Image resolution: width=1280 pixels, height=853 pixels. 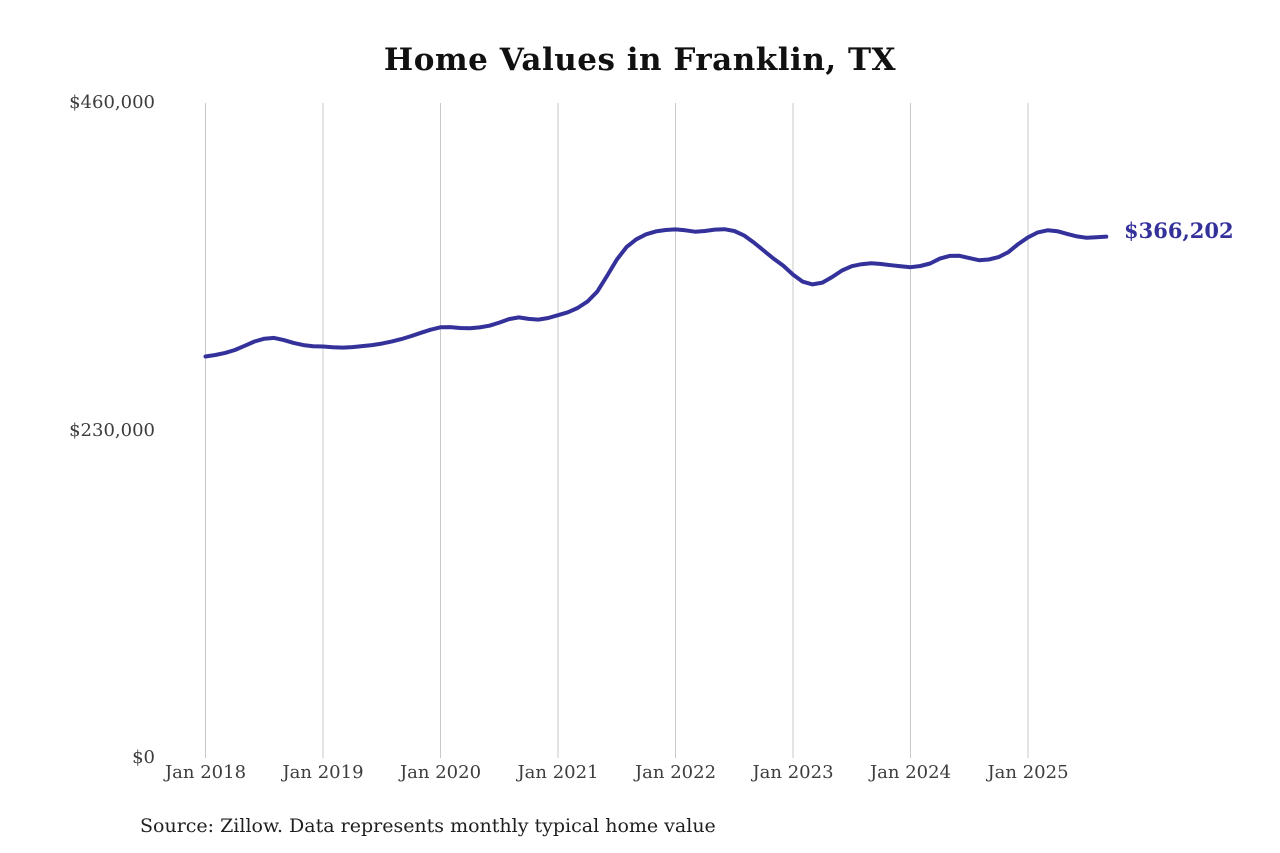 I want to click on latest-value-label: $366,202, so click(x=1179, y=230).